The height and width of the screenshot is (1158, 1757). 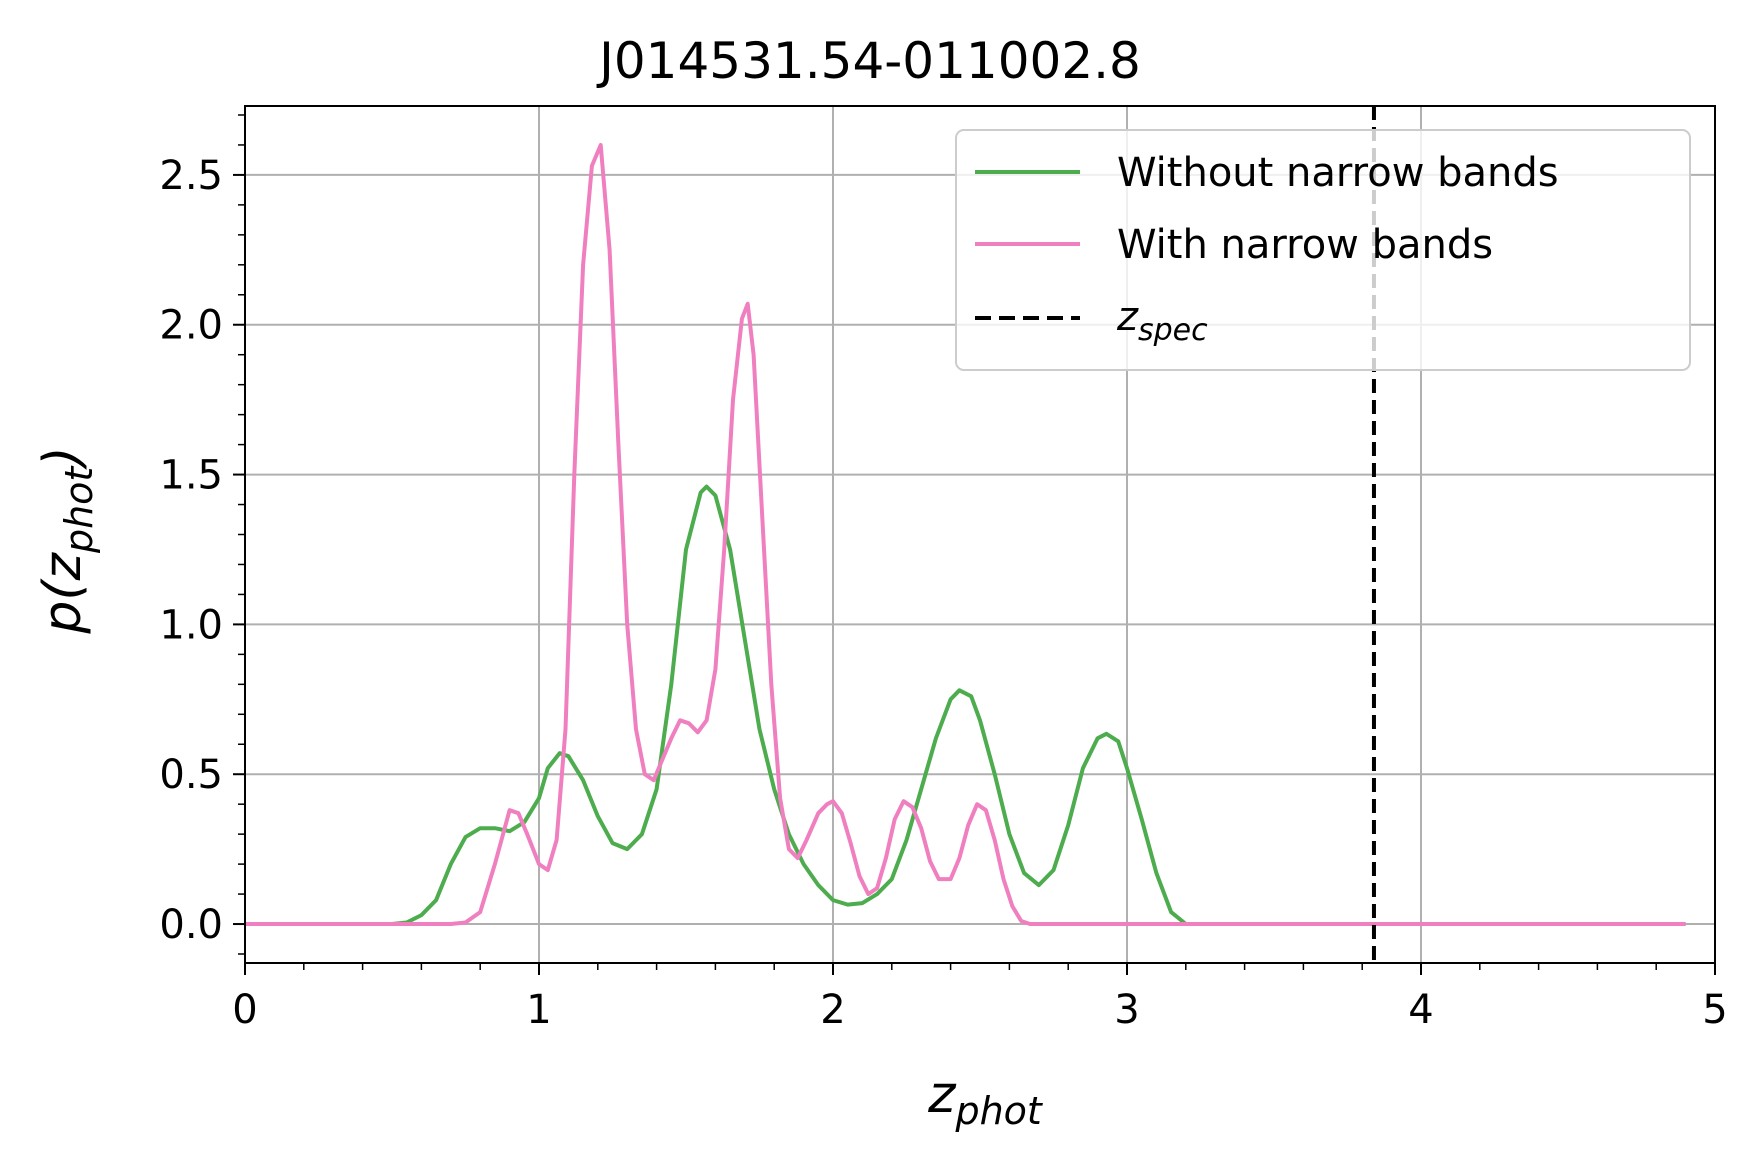 I want to click on x-tick-label: 4, so click(x=1420, y=1010).